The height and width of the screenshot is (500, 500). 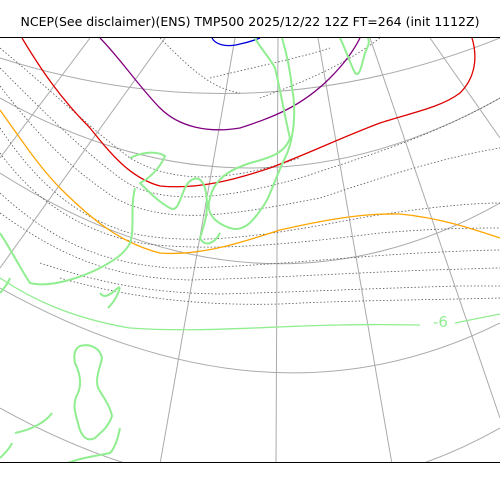 What do you see at coordinates (68, 236) in the screenshot?
I see `coastline-labrador` at bounding box center [68, 236].